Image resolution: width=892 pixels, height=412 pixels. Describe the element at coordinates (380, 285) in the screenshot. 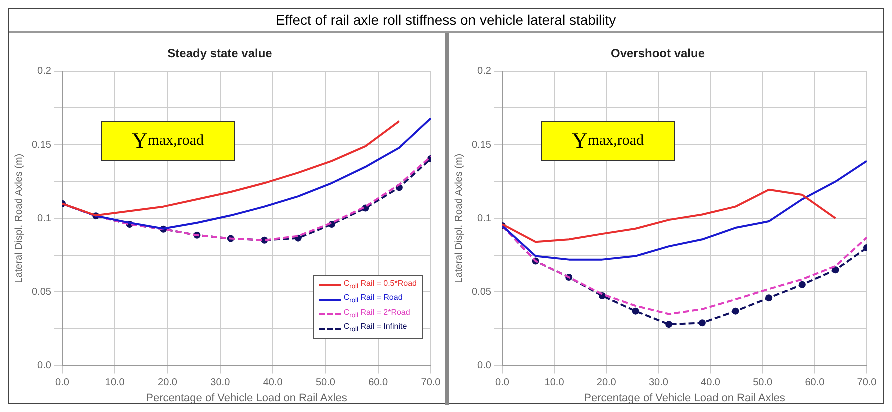

I see `legend-label: C$_{roll}$ Rail = 0.5*Road` at that location.